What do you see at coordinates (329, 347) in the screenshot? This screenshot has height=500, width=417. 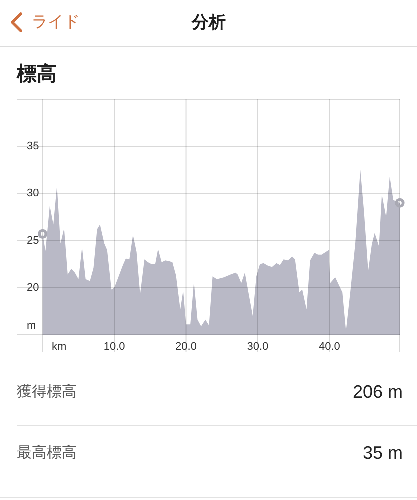 I see `x-tick-label: 40.0` at bounding box center [329, 347].